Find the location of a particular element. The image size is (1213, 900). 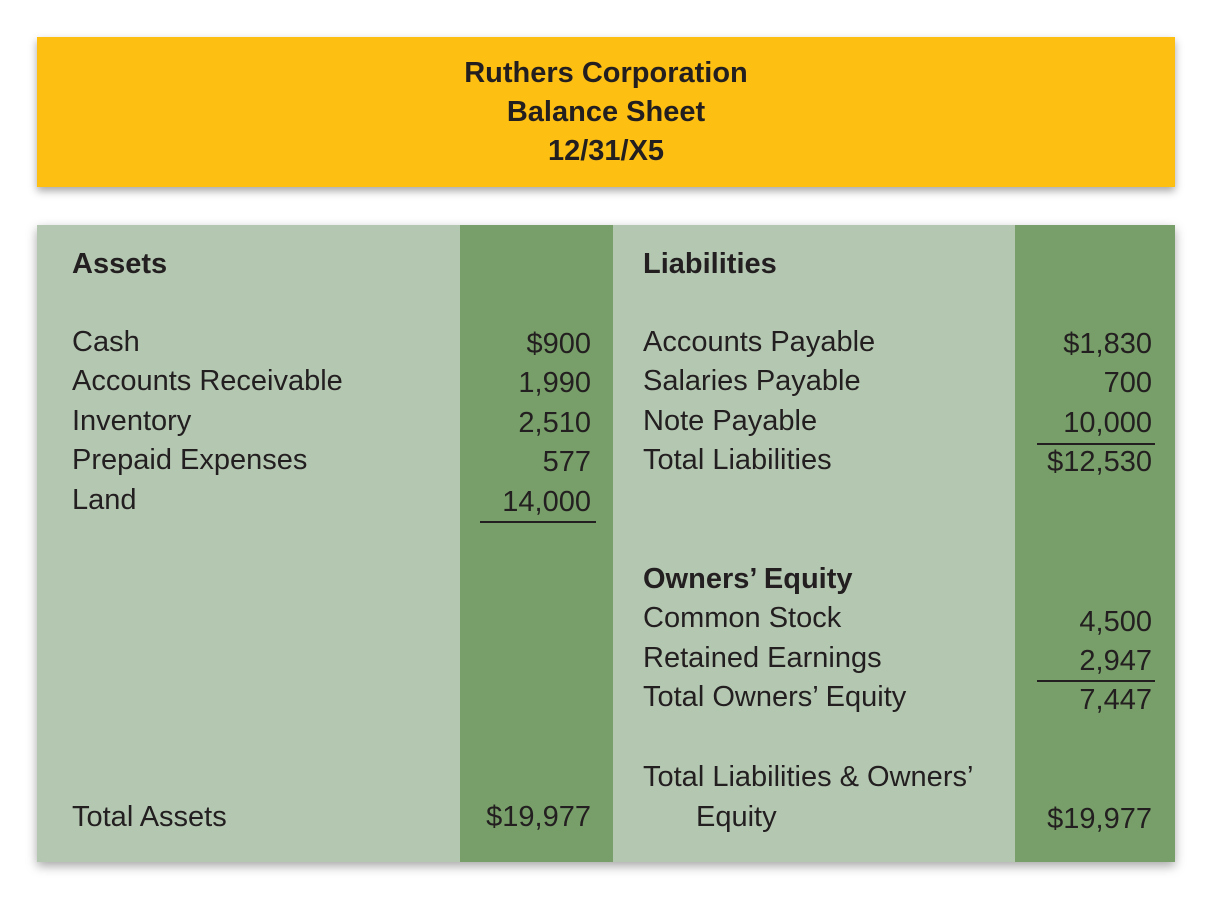

asset-label-accounts-receivable: Accounts Receivable is located at coordinates (207, 381).